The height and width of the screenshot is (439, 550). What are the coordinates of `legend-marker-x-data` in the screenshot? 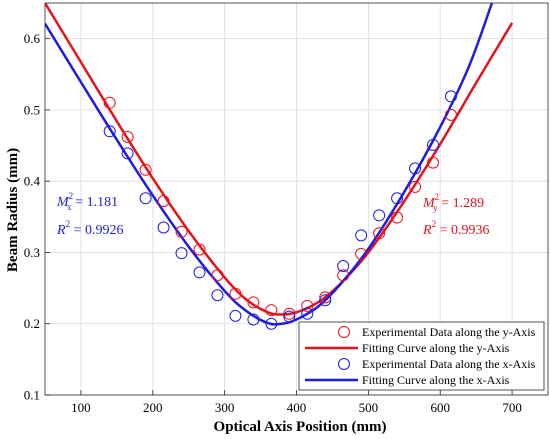 It's located at (344, 364).